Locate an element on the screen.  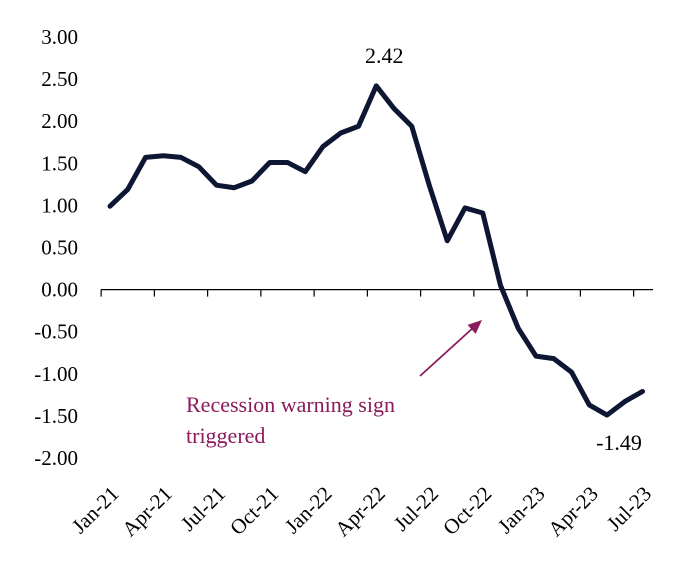
peak-value-label: 2.42 is located at coordinates (384, 55).